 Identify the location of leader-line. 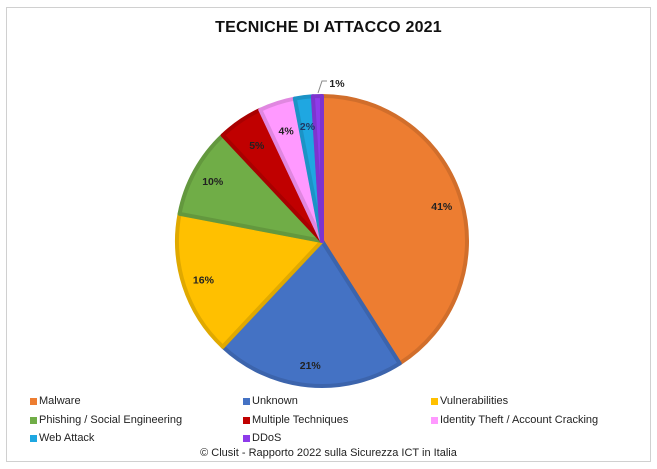
(322, 87).